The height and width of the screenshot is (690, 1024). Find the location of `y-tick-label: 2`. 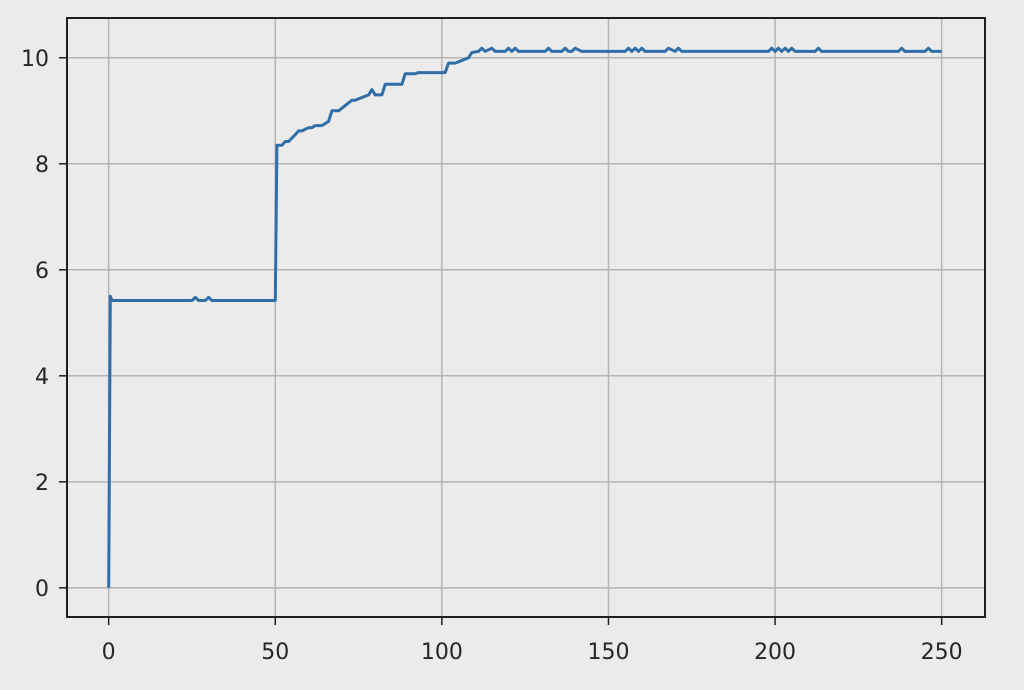

y-tick-label: 2 is located at coordinates (42, 483).